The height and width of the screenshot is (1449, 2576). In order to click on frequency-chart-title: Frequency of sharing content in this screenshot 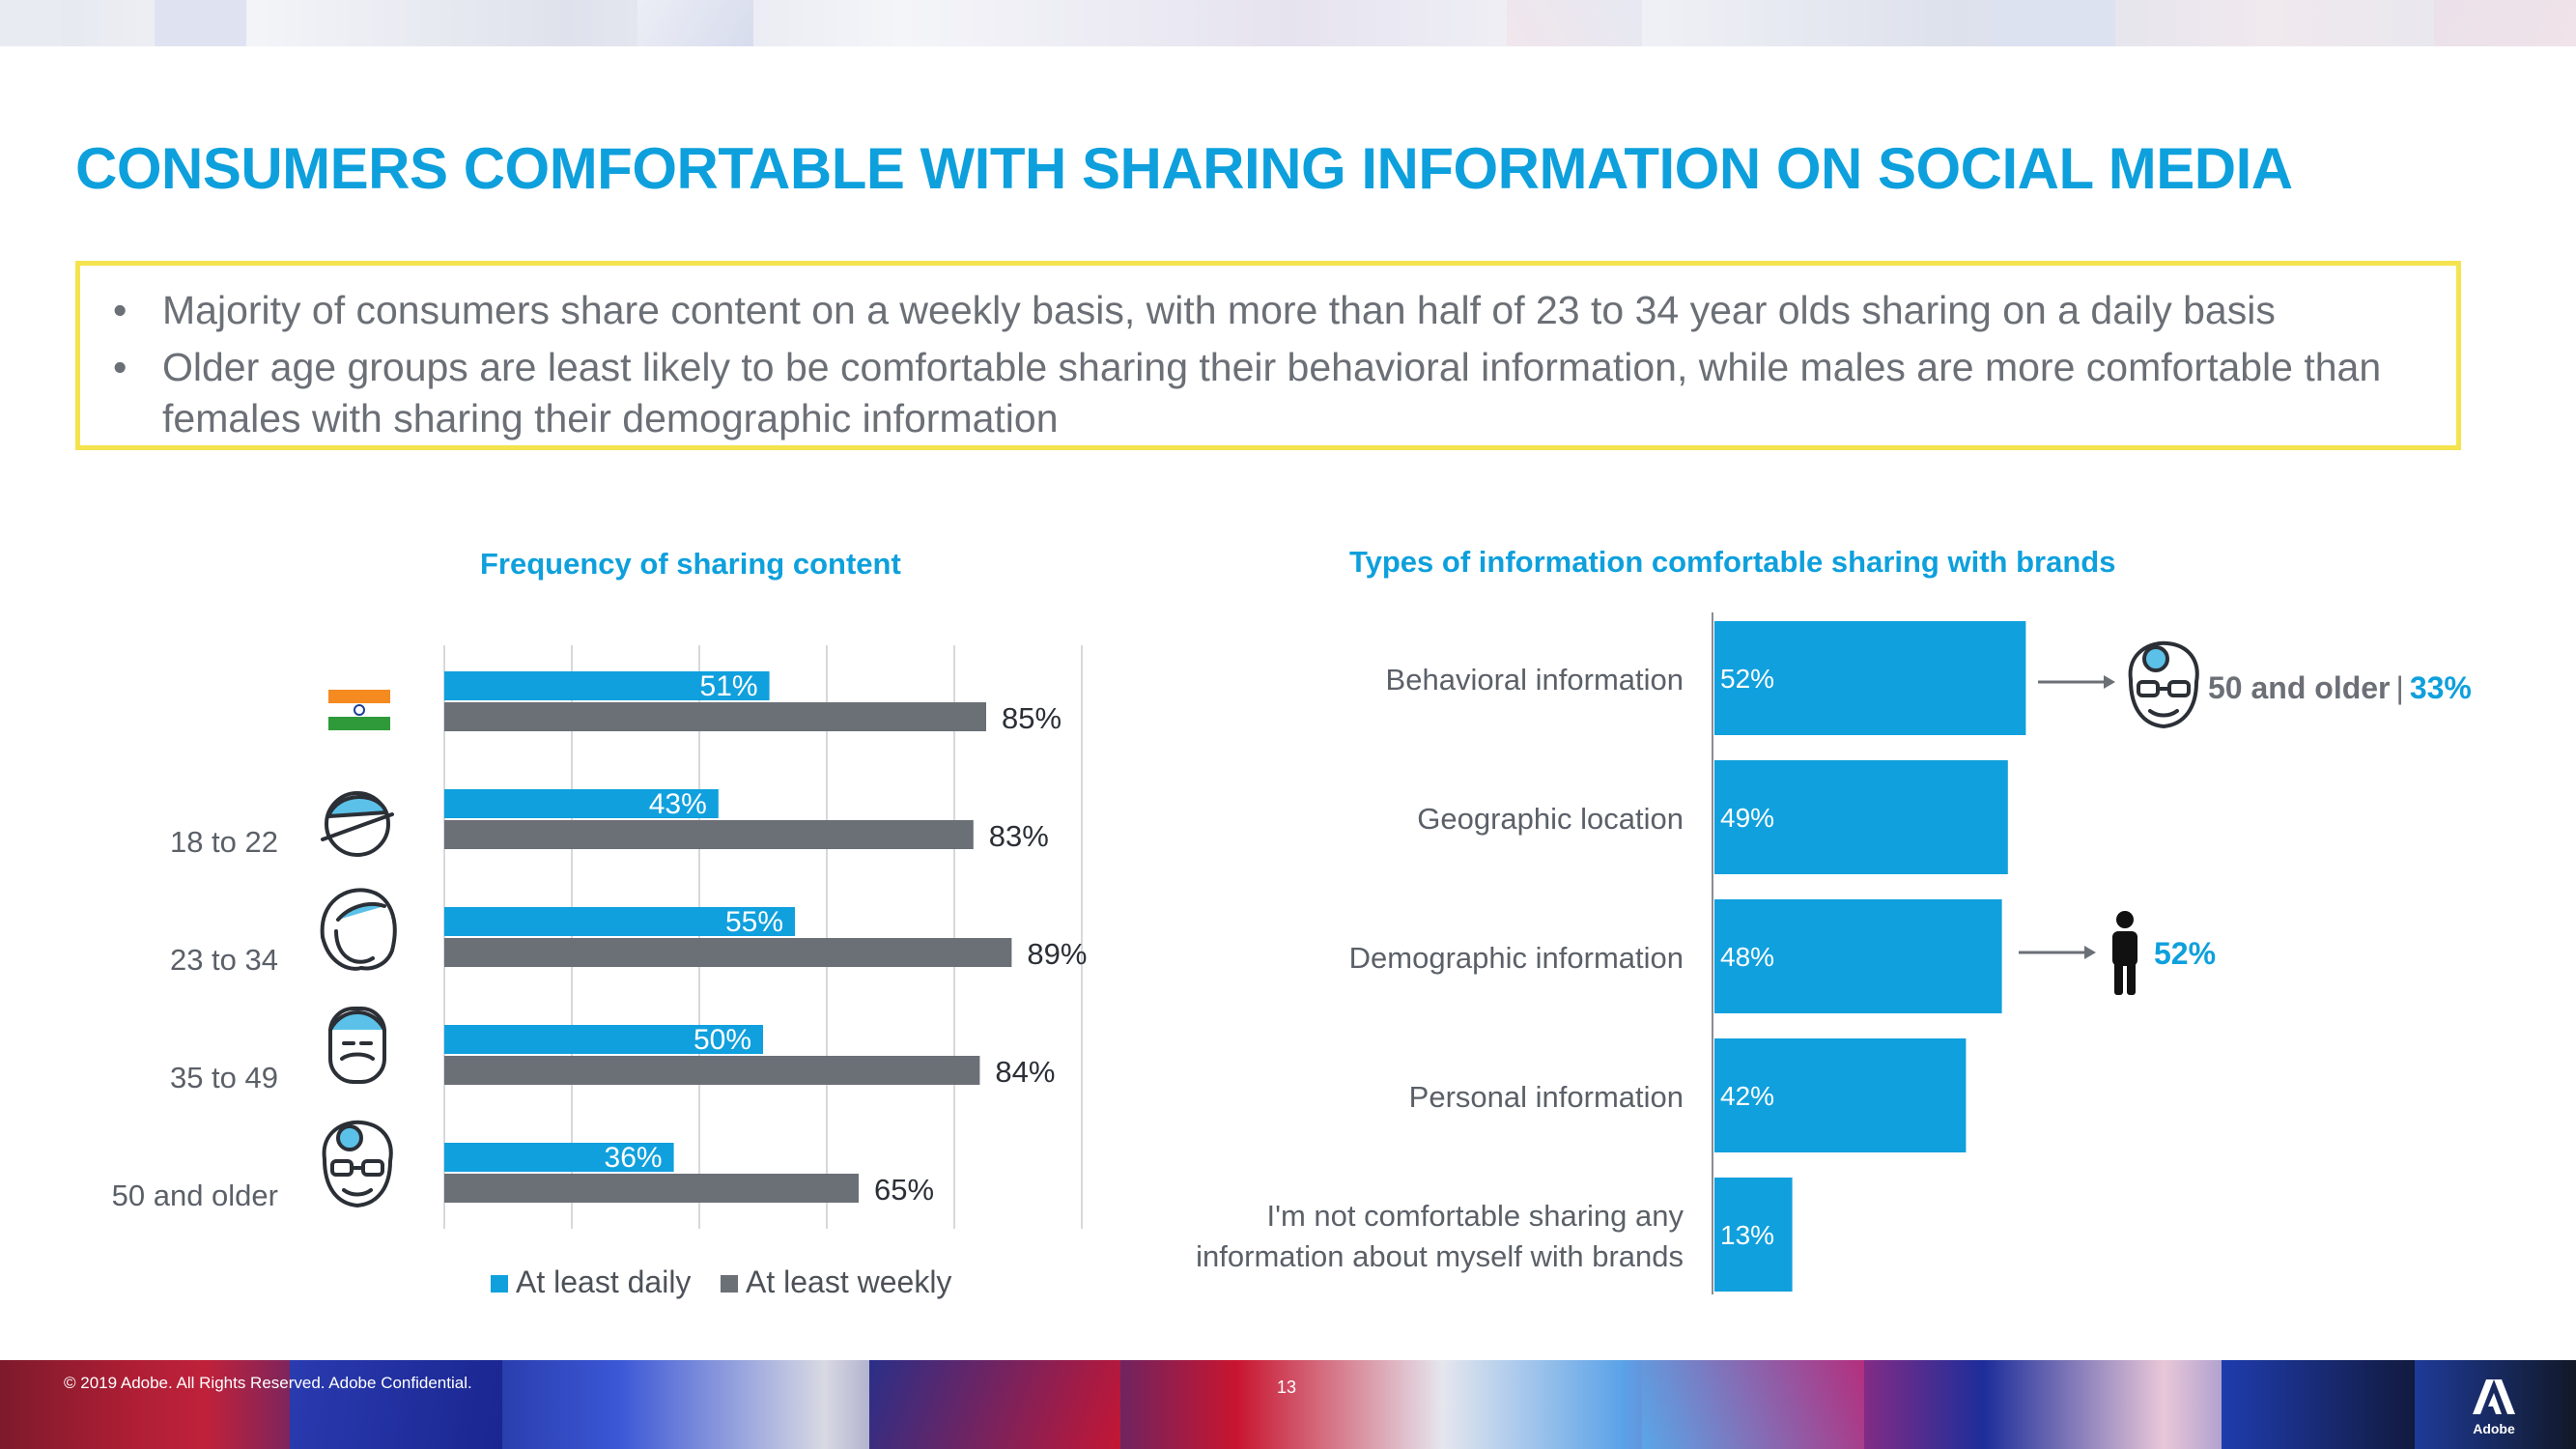, I will do `click(690, 564)`.